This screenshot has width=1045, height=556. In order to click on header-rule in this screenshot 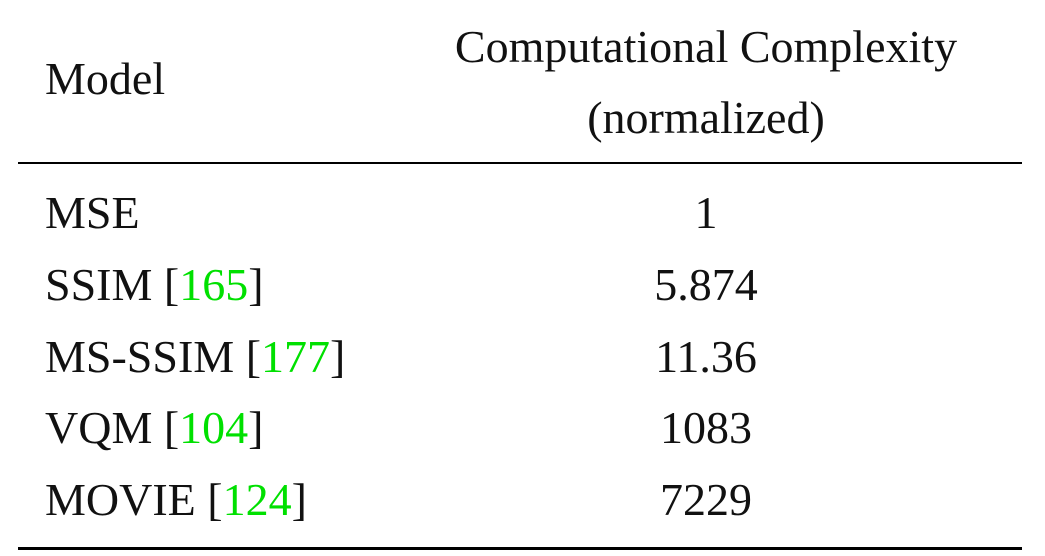, I will do `click(520, 163)`.